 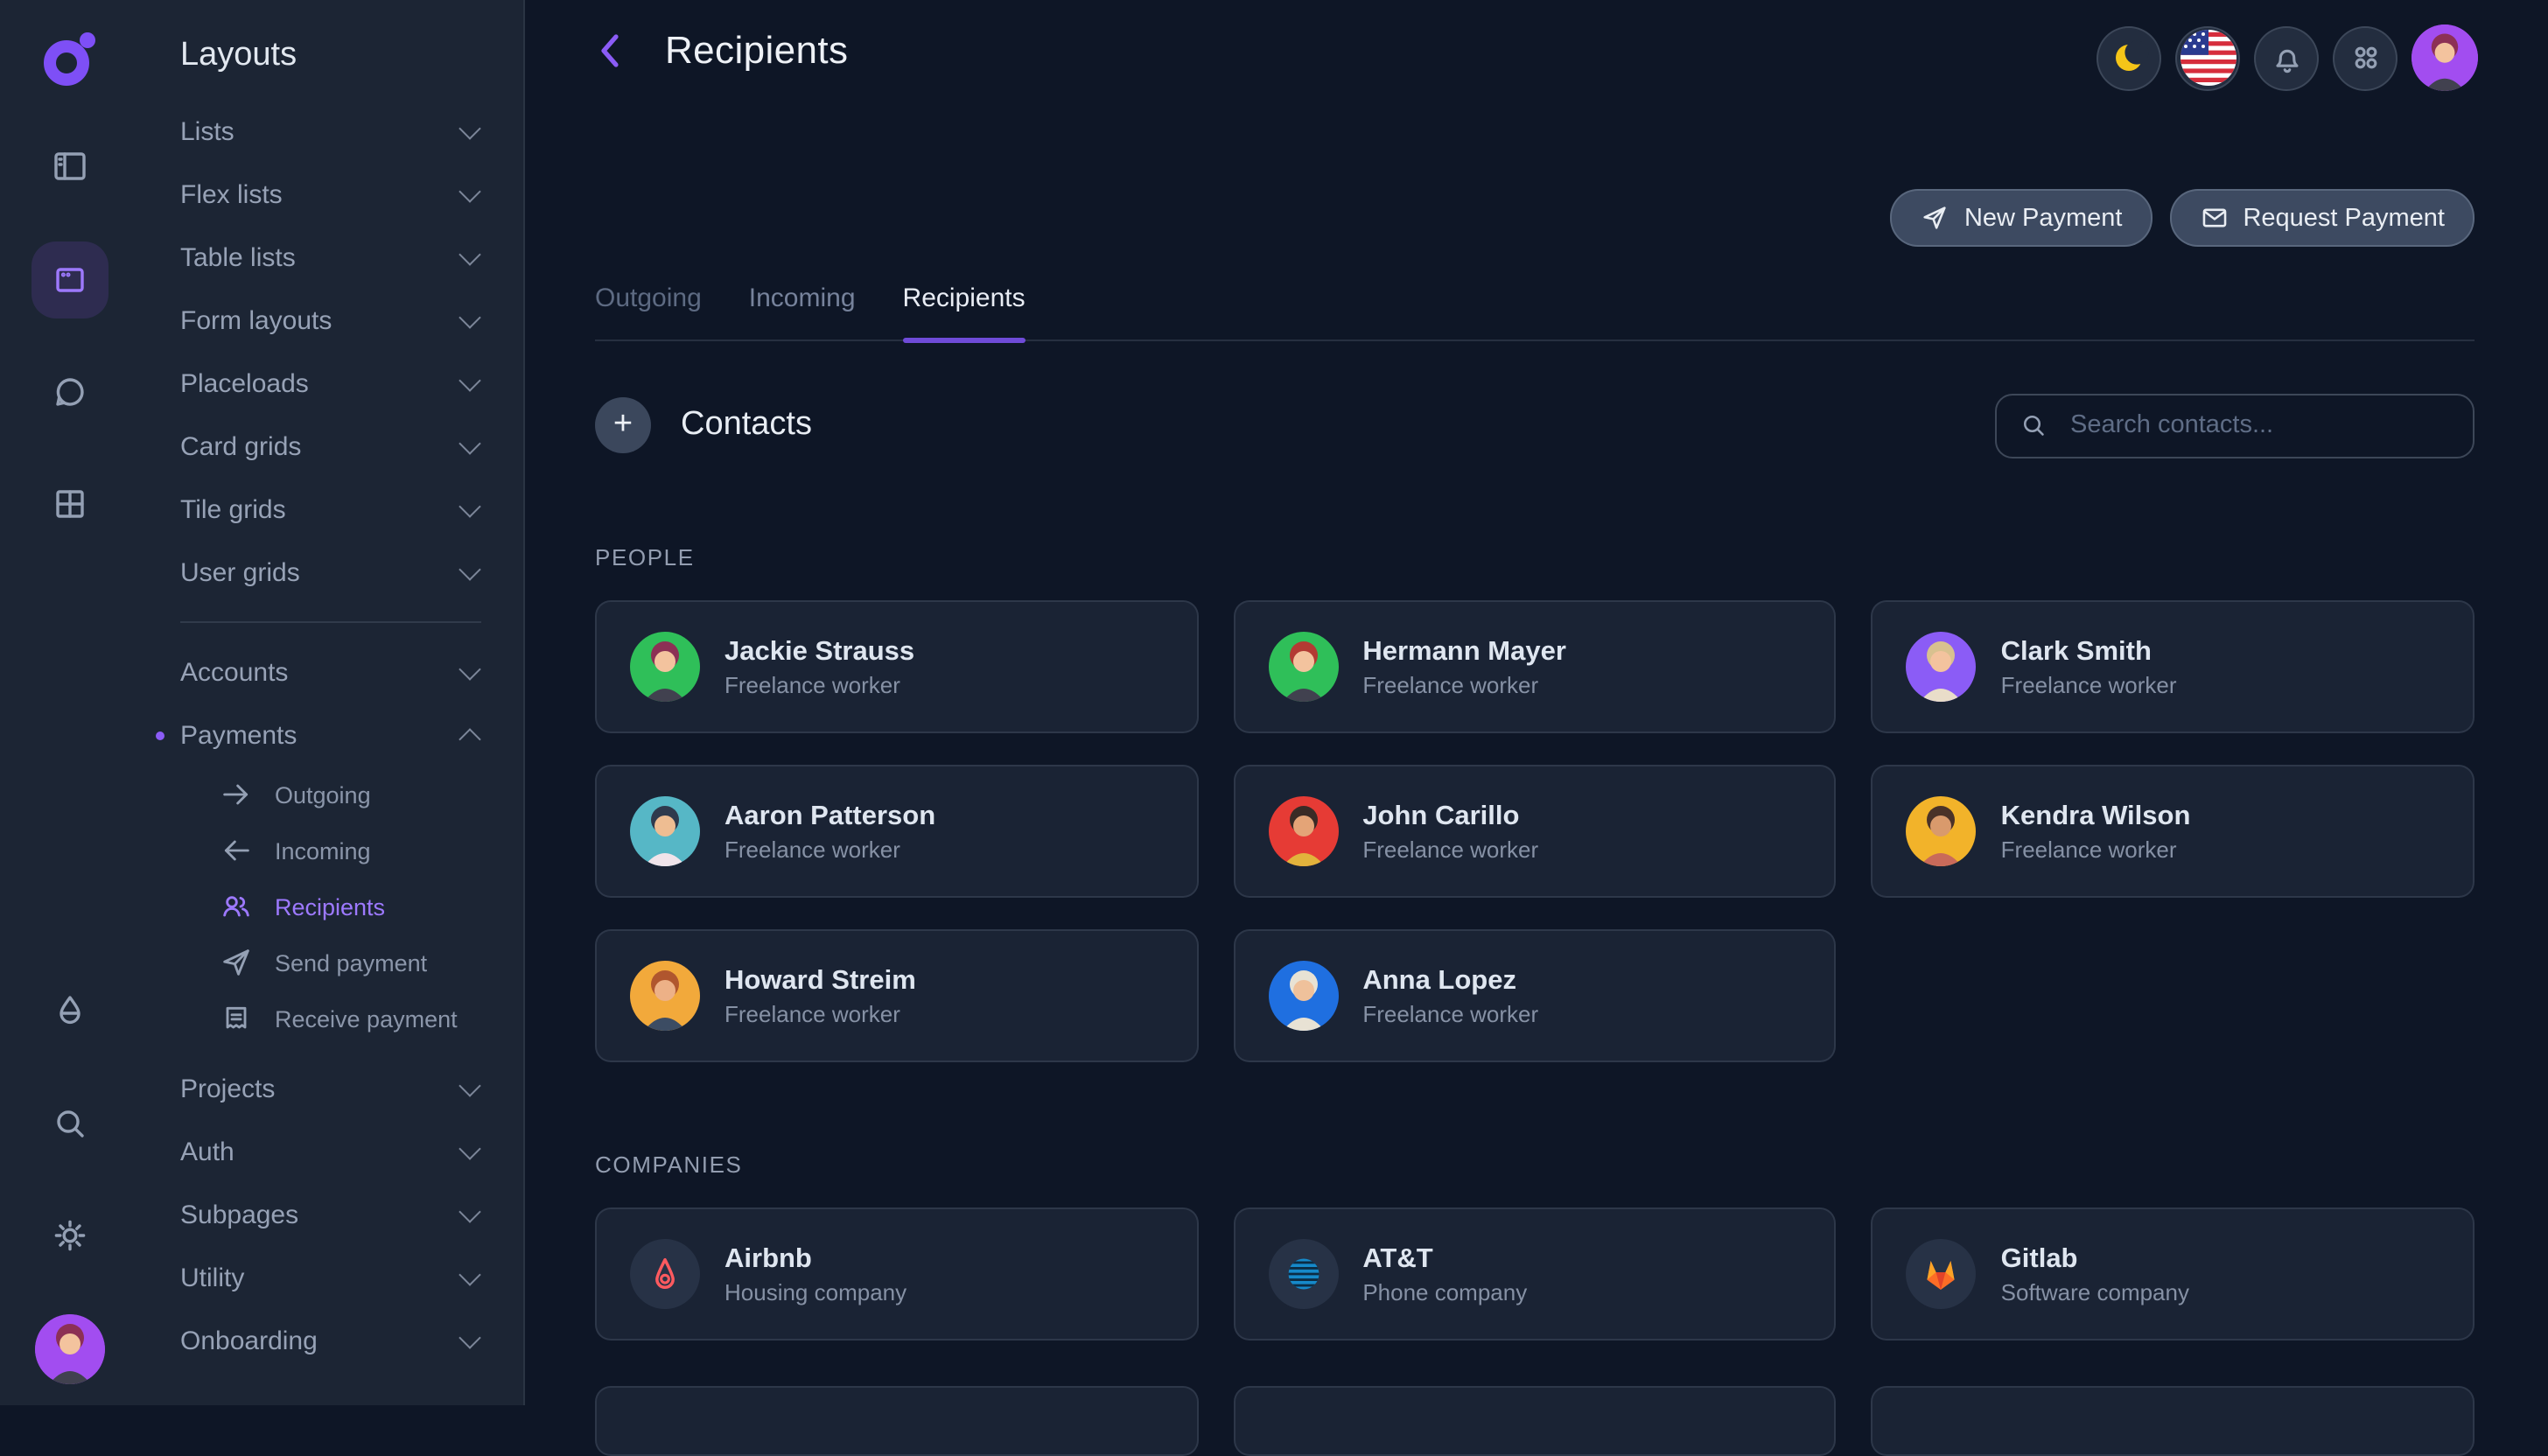 What do you see at coordinates (236, 1017) in the screenshot?
I see `receipt-icon` at bounding box center [236, 1017].